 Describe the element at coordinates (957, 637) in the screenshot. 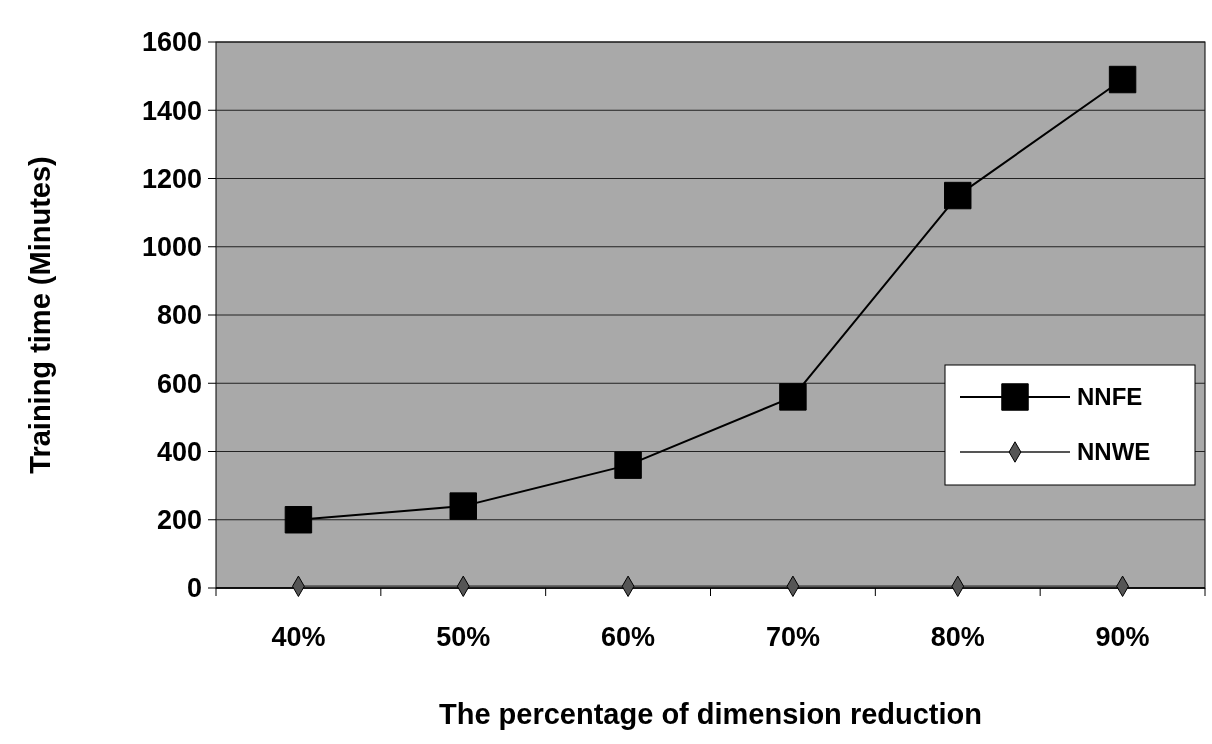

I see `x-tick-label: 80%` at that location.